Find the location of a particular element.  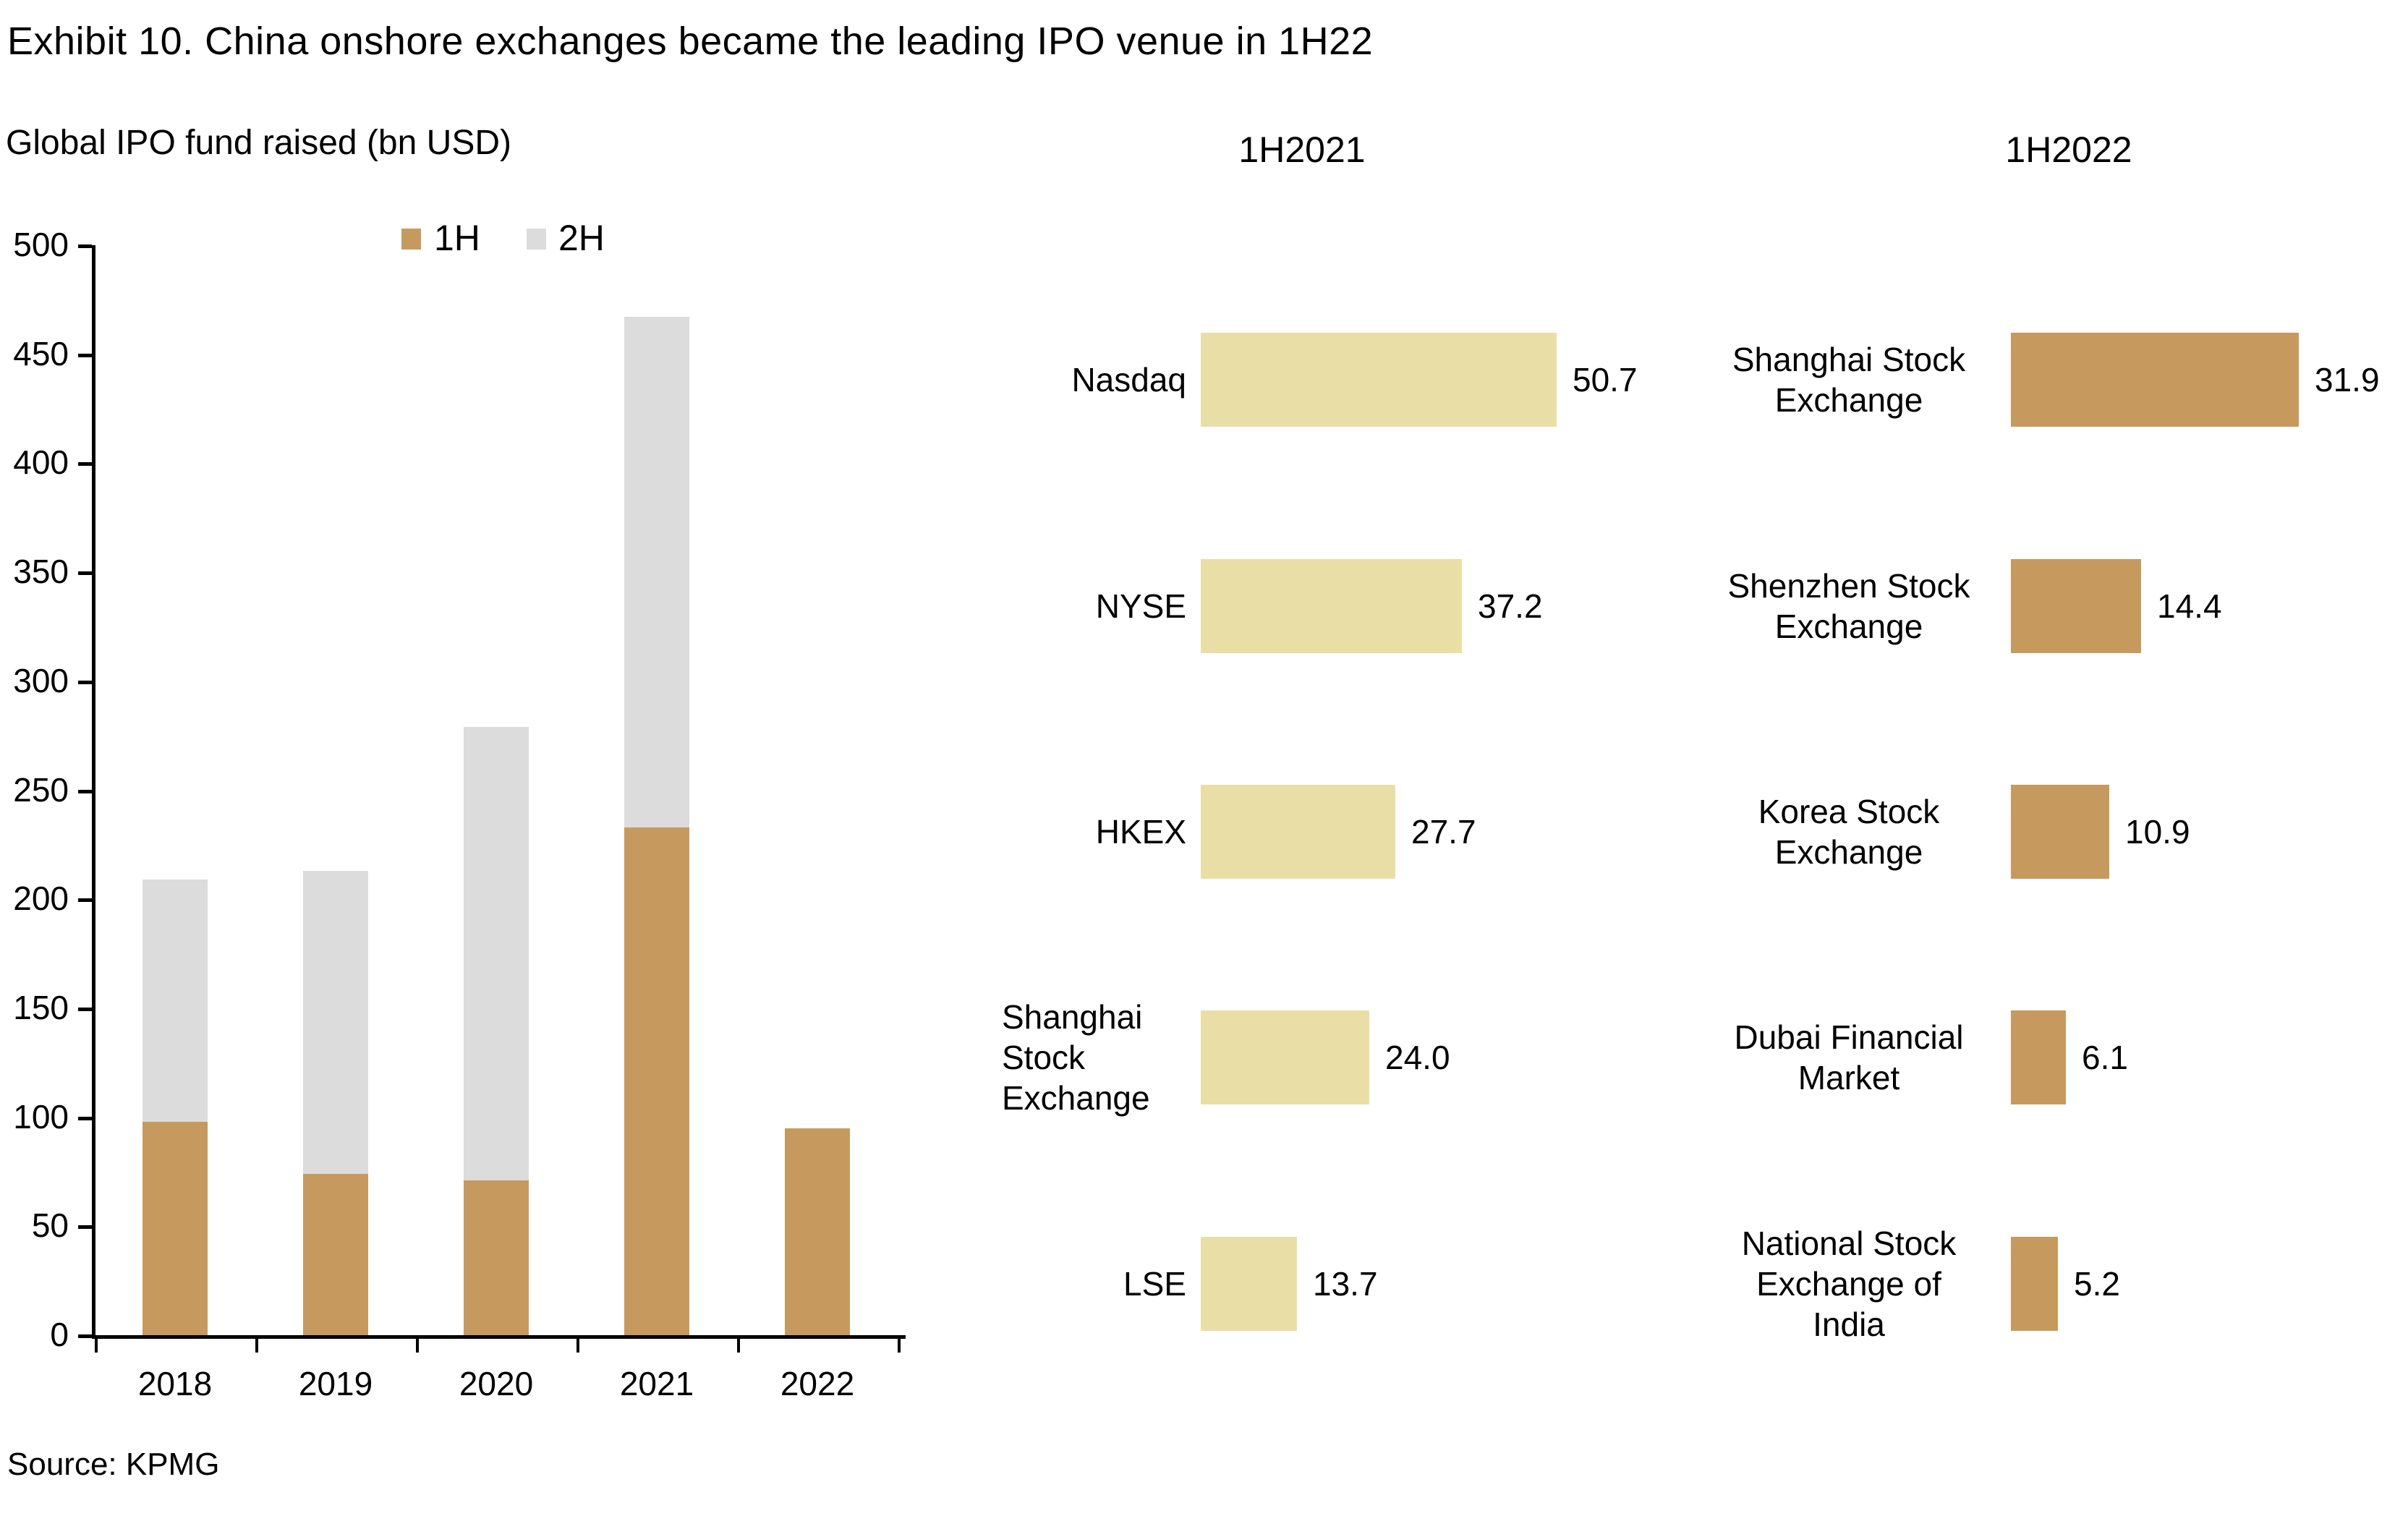

bar-2h-2018 is located at coordinates (175, 1001).